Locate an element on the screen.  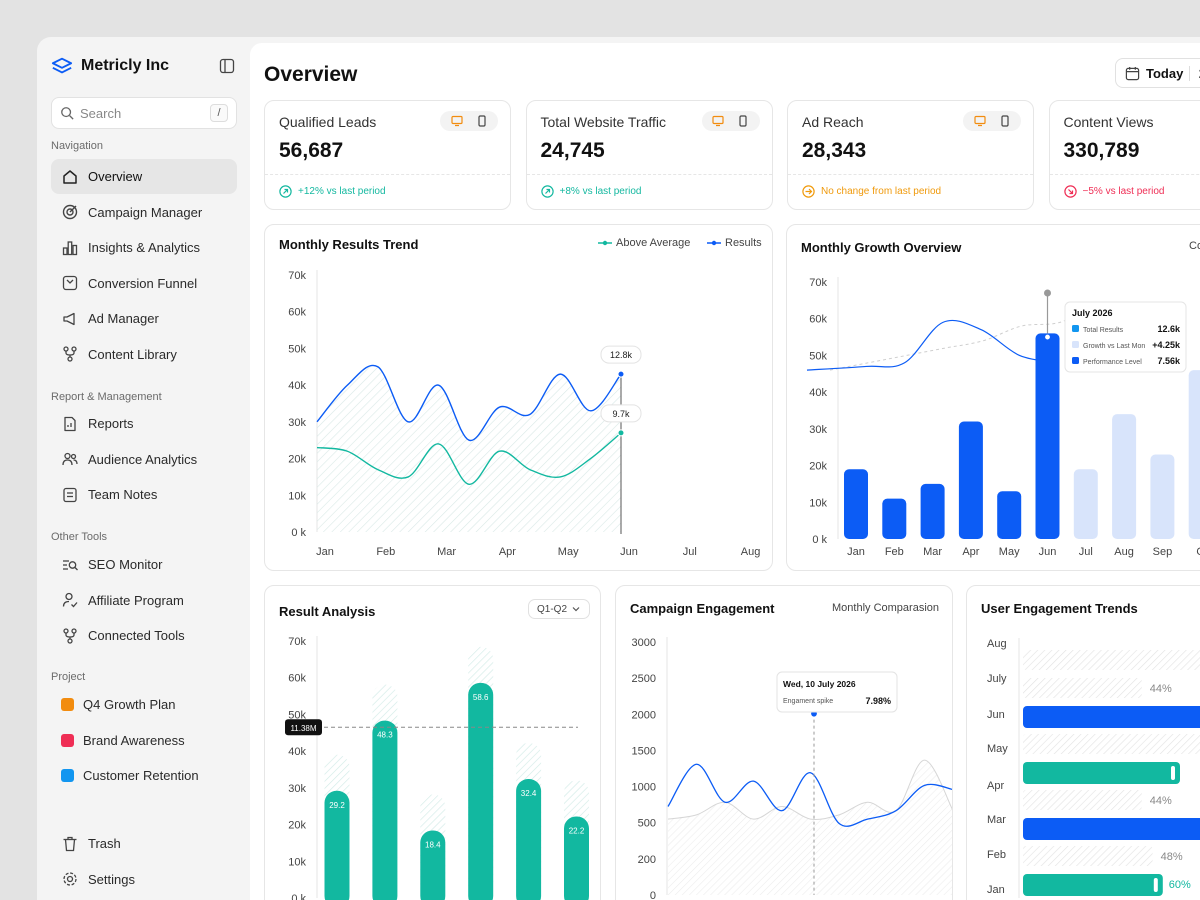
engagement-bar-placeholder is located at coordinates (1111, 660).